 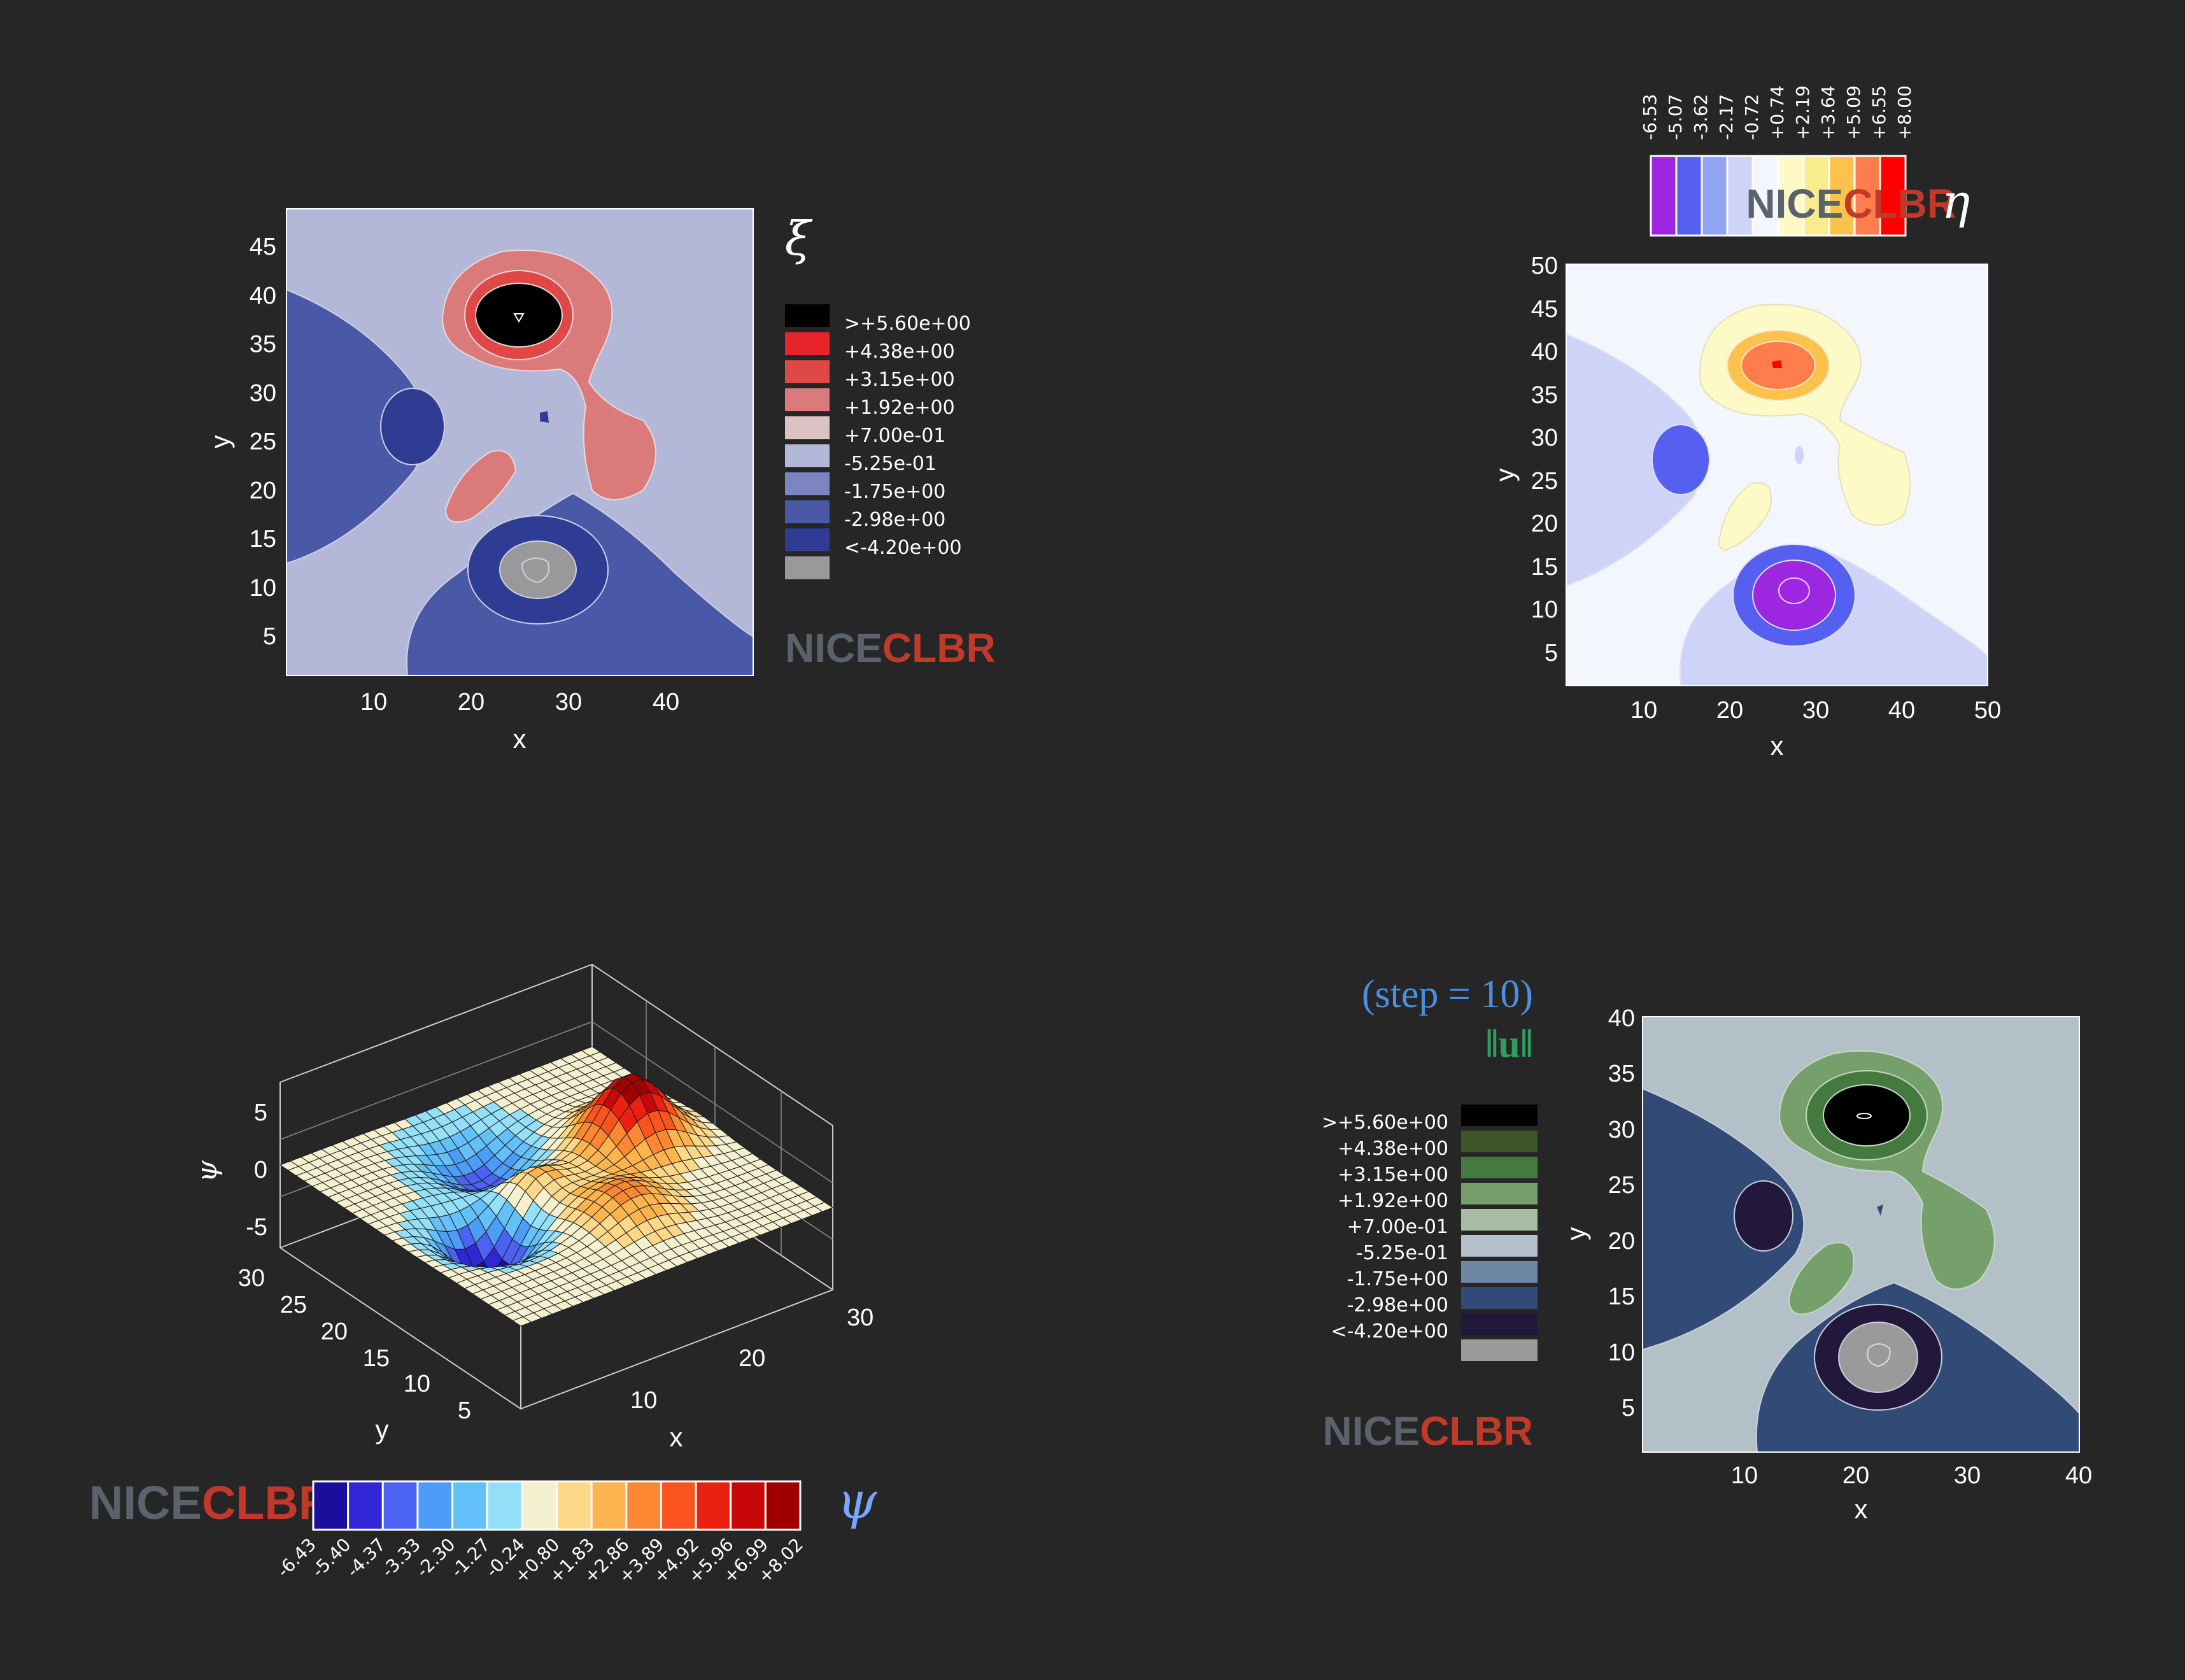 What do you see at coordinates (1398, 1227) in the screenshot?
I see `norm-legend-label: +7.00e-01` at bounding box center [1398, 1227].